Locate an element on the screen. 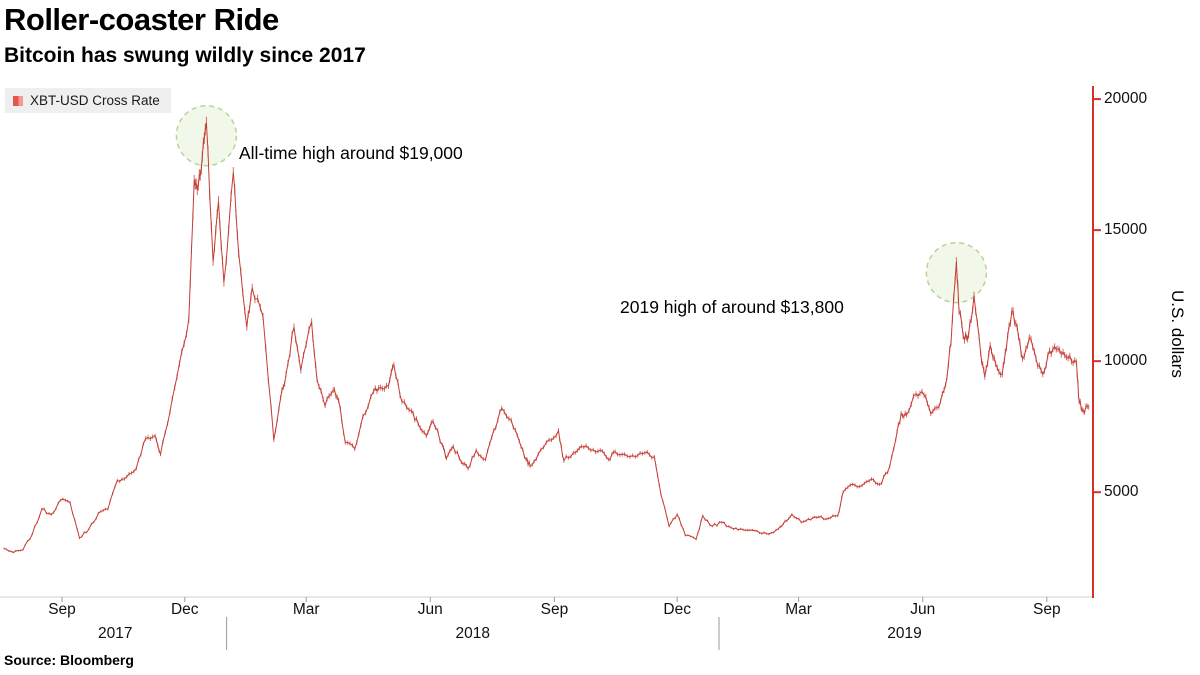 The height and width of the screenshot is (675, 1200). annotation-ath-2017: All-time high around $19,000 is located at coordinates (351, 153).